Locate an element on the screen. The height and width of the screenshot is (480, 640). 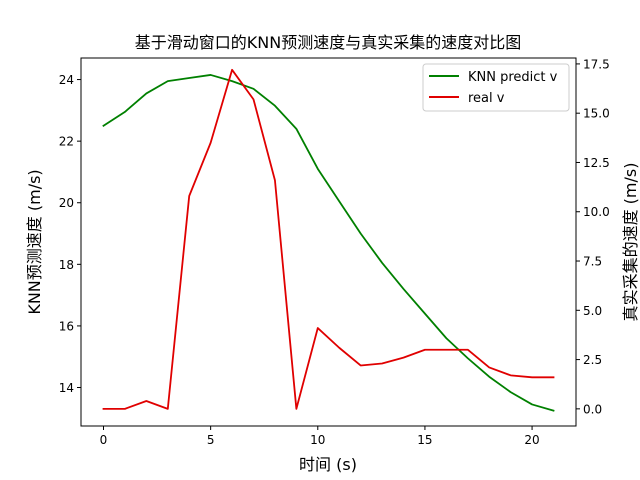
x-tick-label: 10 is located at coordinates (317, 440).